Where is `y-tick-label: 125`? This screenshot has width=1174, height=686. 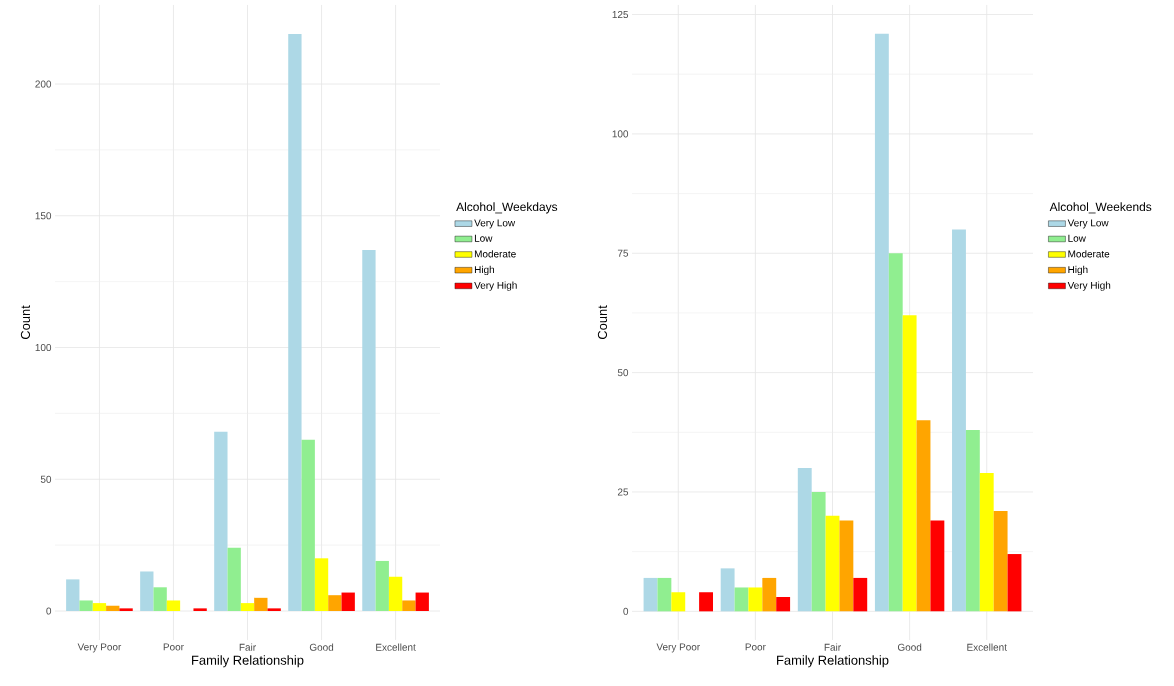
y-tick-label: 125 is located at coordinates (620, 15).